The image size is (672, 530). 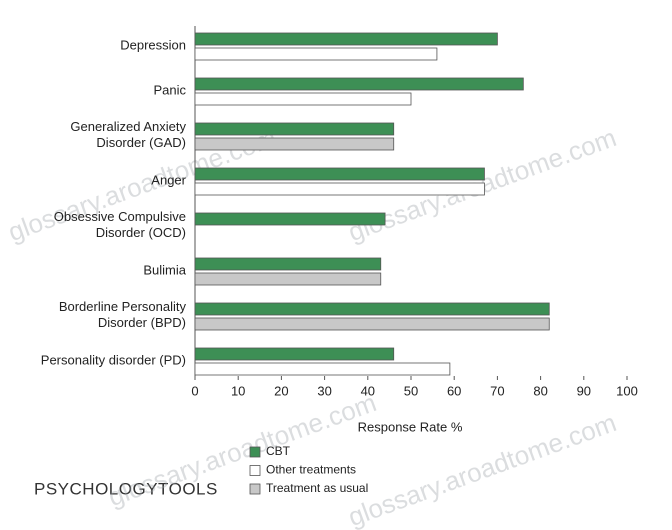 What do you see at coordinates (164, 269) in the screenshot?
I see `y-tick-label: Bulimia` at bounding box center [164, 269].